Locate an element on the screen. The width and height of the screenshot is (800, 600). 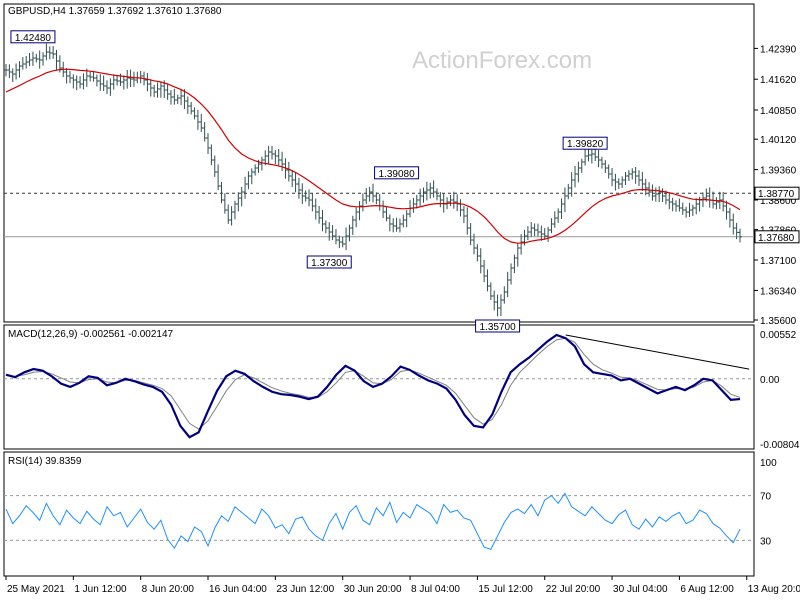
macd-panel-title: MACD(12,26,9) -0.002561 -0.002147 is located at coordinates (91, 334).